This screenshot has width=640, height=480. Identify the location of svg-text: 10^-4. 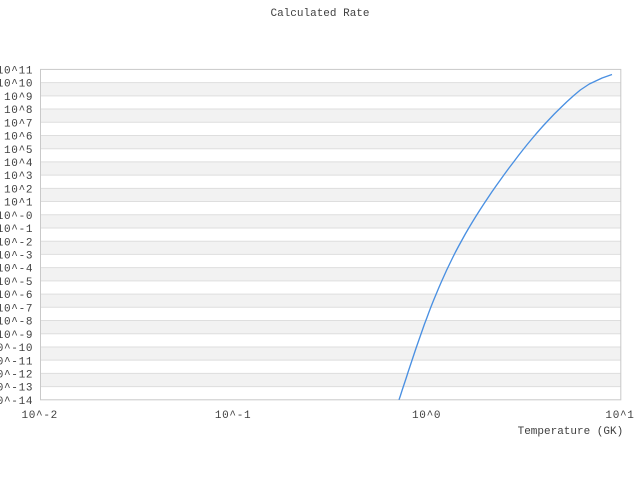
(16, 270).